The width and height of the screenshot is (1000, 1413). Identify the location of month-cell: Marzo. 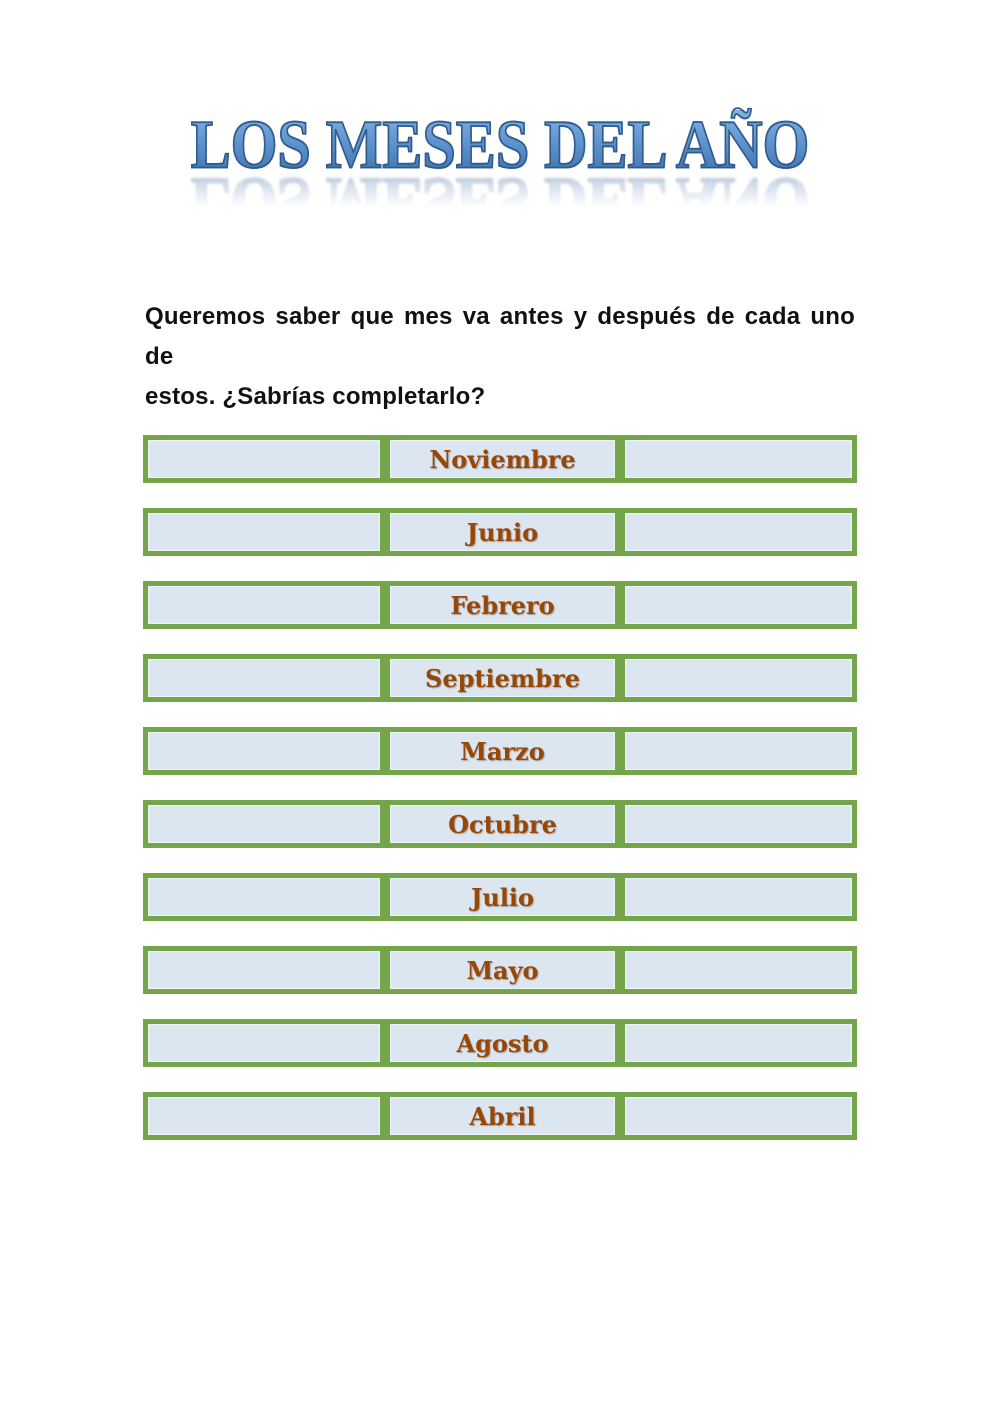
(502, 751).